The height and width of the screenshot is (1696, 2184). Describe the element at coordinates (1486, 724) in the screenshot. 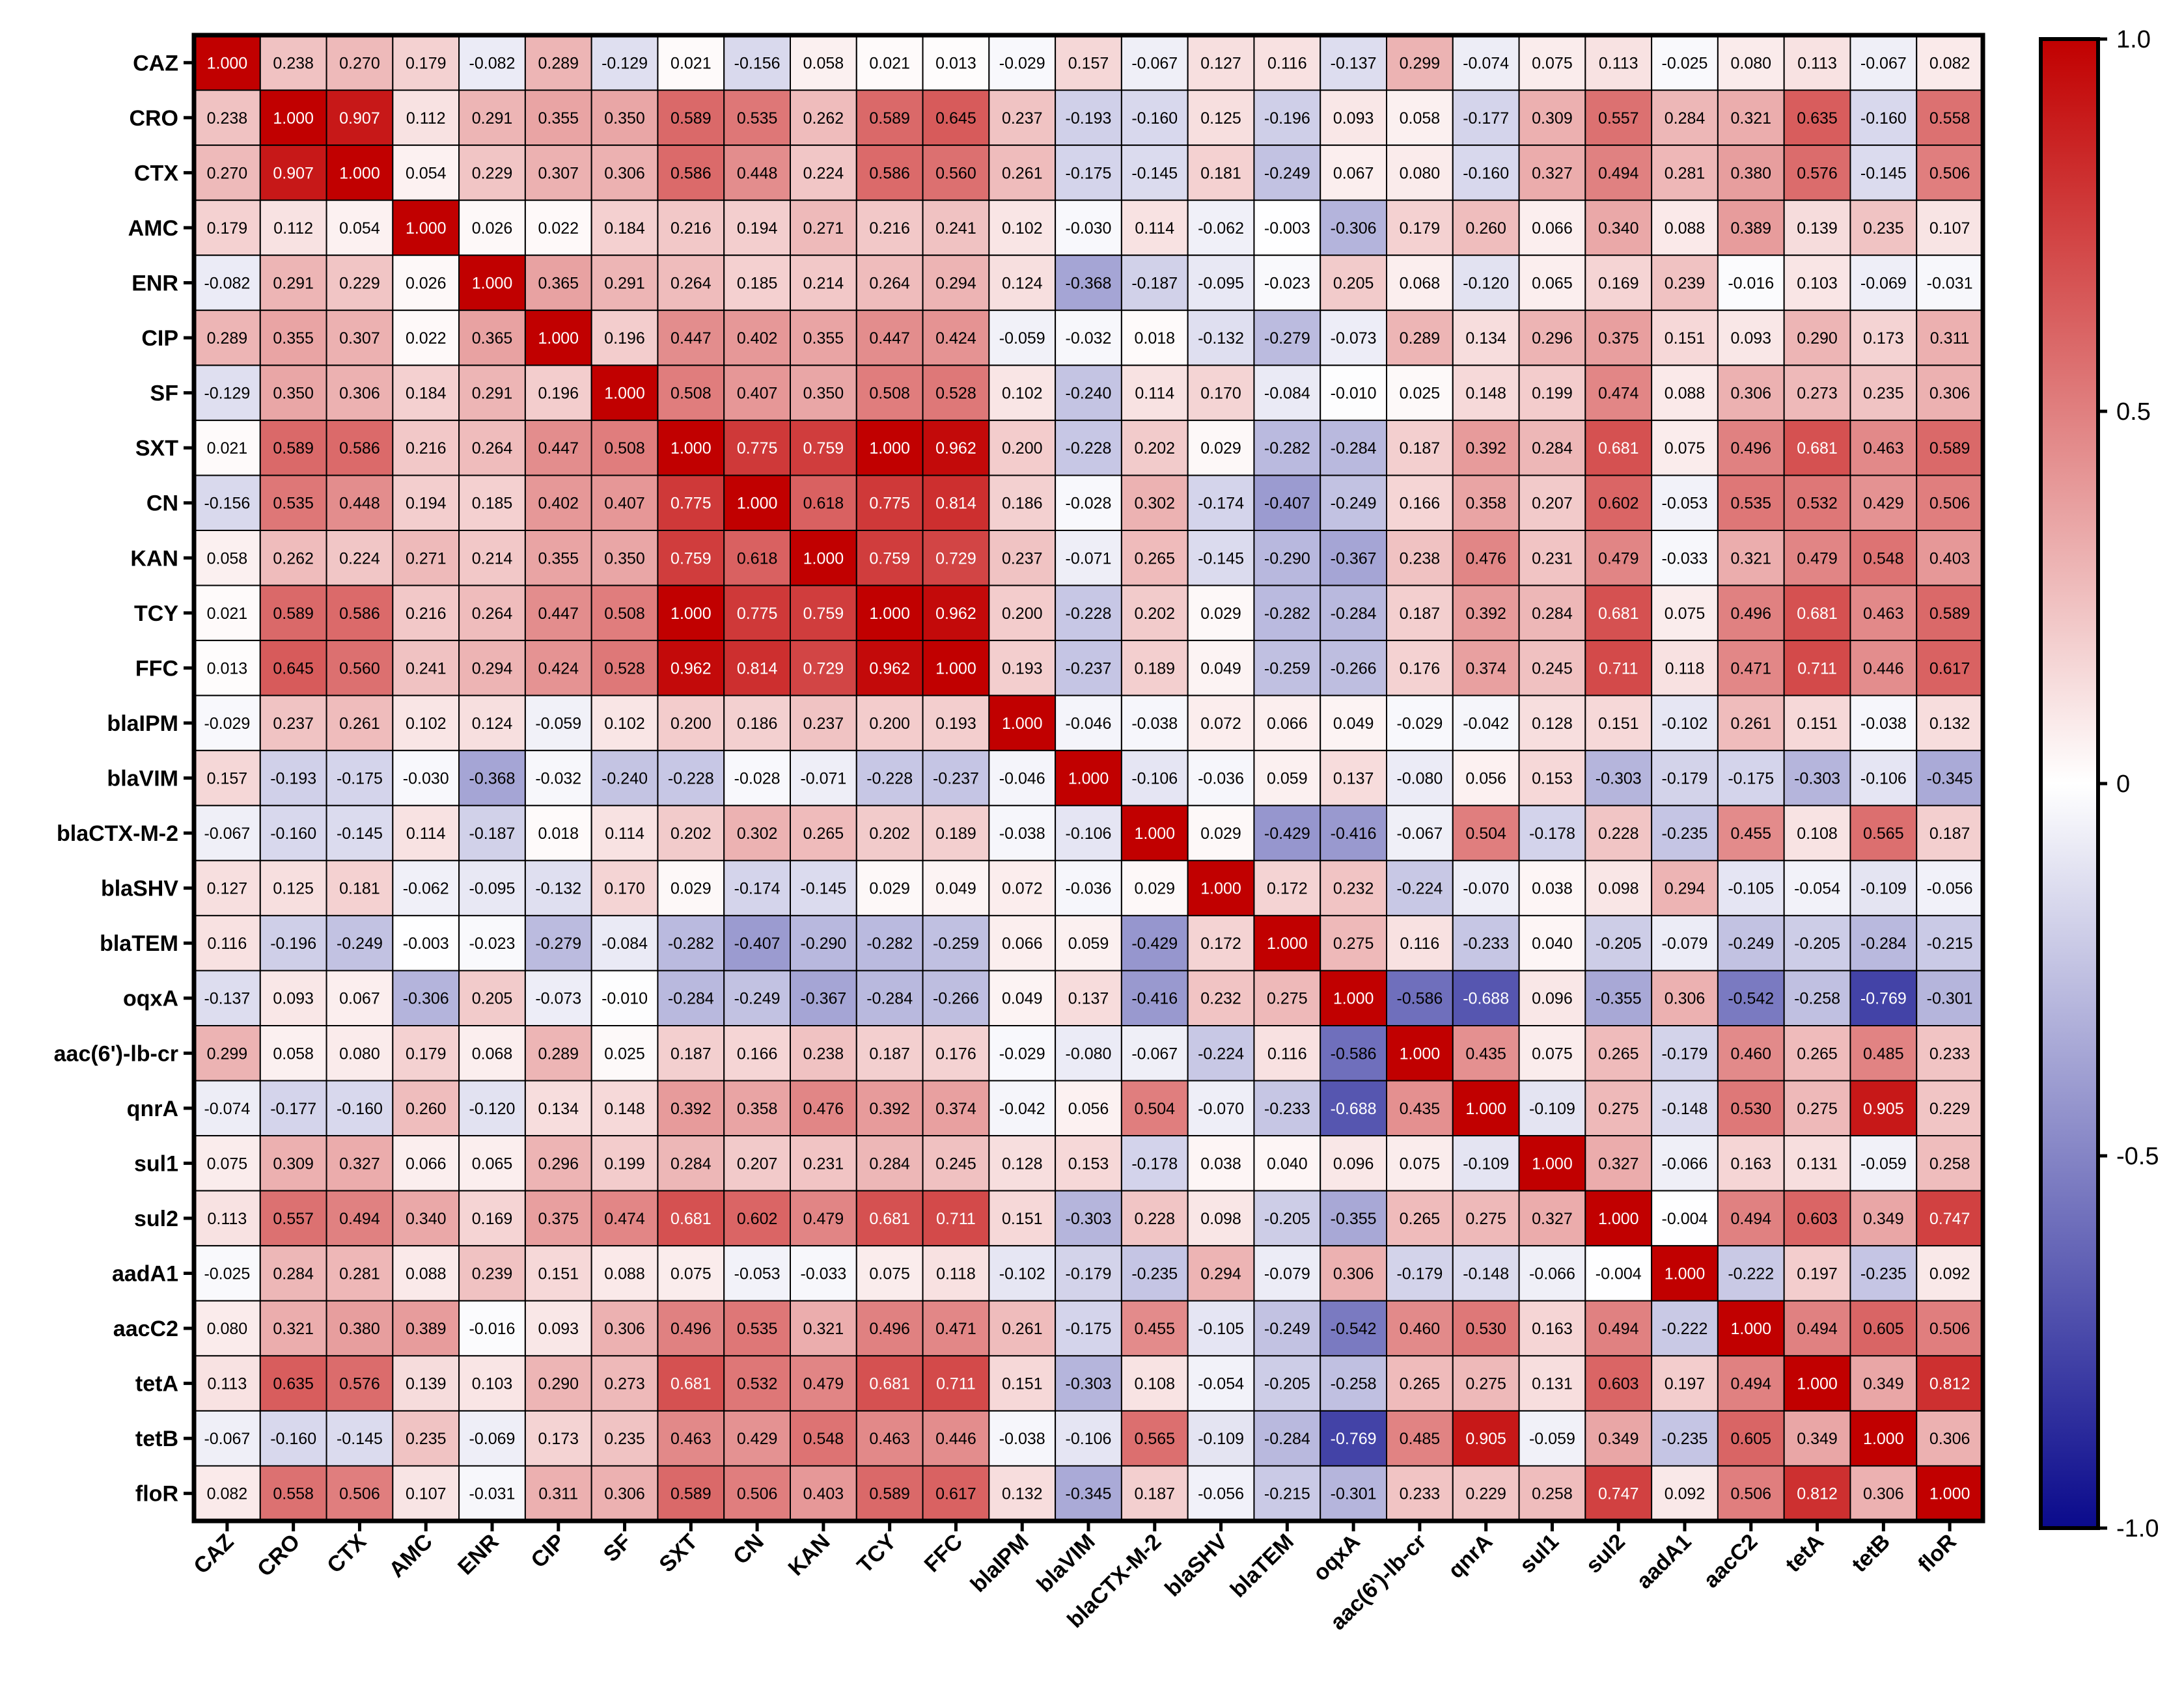

I see `cell-value-label: -0.042` at that location.